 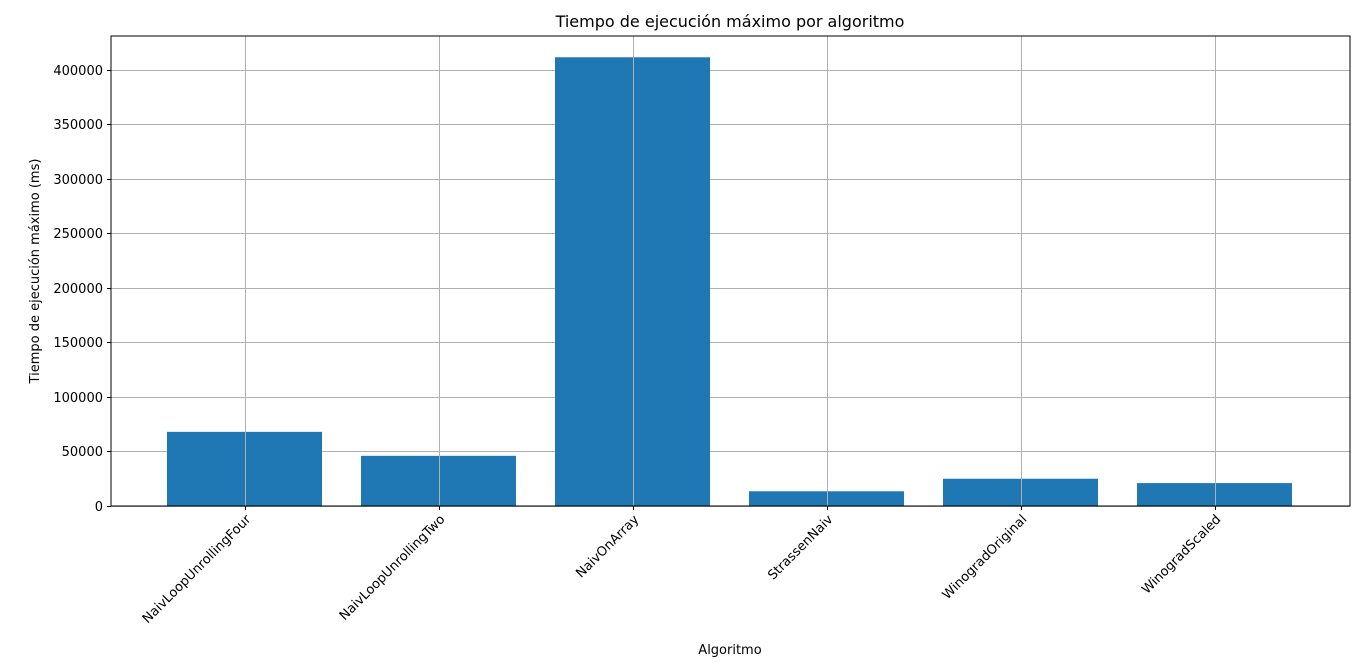 What do you see at coordinates (730, 21) in the screenshot?
I see `chart-title: Tiempo de ejecución máximo por algoritmo` at bounding box center [730, 21].